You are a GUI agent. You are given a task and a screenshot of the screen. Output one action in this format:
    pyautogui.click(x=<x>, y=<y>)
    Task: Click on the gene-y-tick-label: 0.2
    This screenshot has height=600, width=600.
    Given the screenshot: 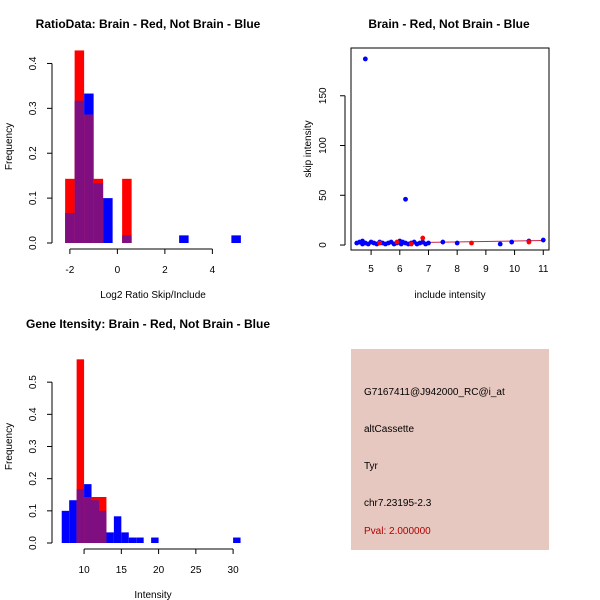 What is the action you would take?
    pyautogui.click(x=33, y=478)
    